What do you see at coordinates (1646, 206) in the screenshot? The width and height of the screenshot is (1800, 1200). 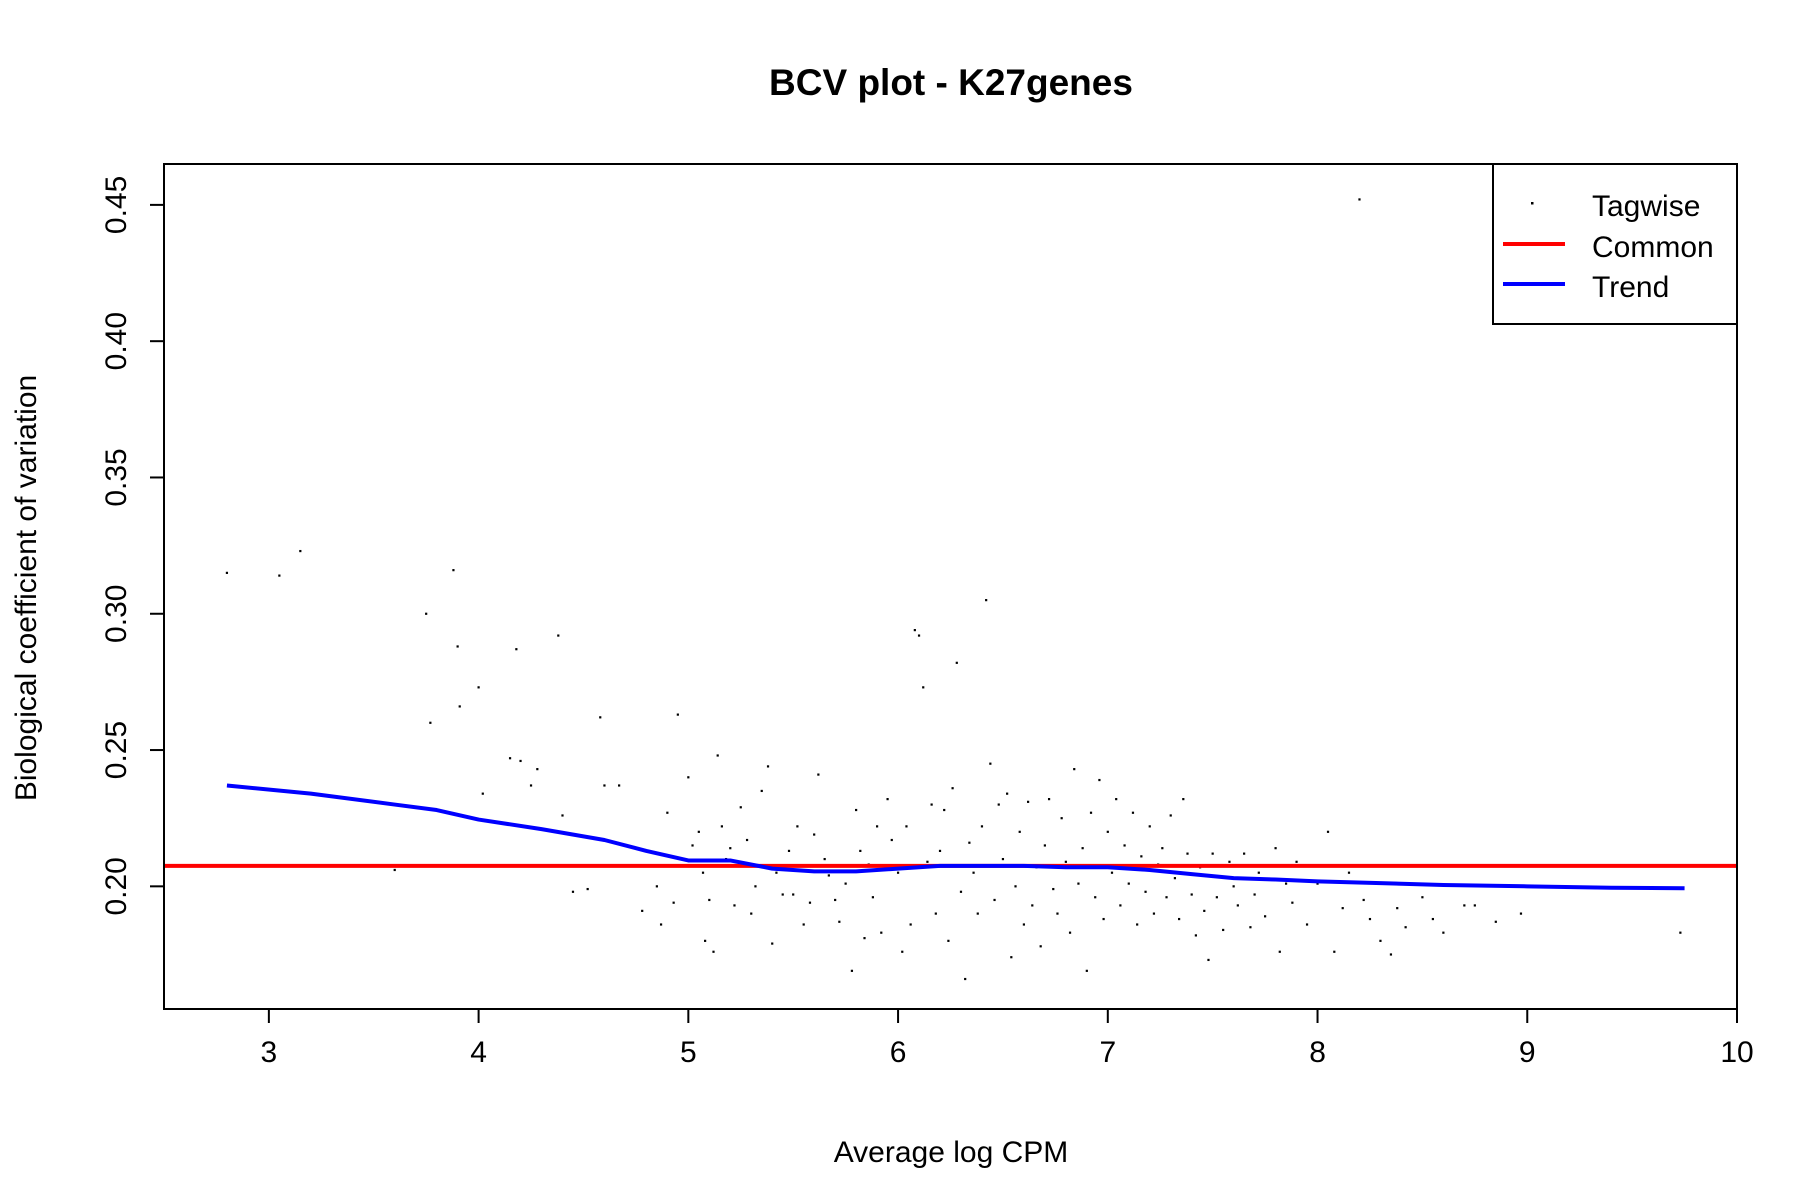 I see `legend-label-tagwise: Tagwise` at bounding box center [1646, 206].